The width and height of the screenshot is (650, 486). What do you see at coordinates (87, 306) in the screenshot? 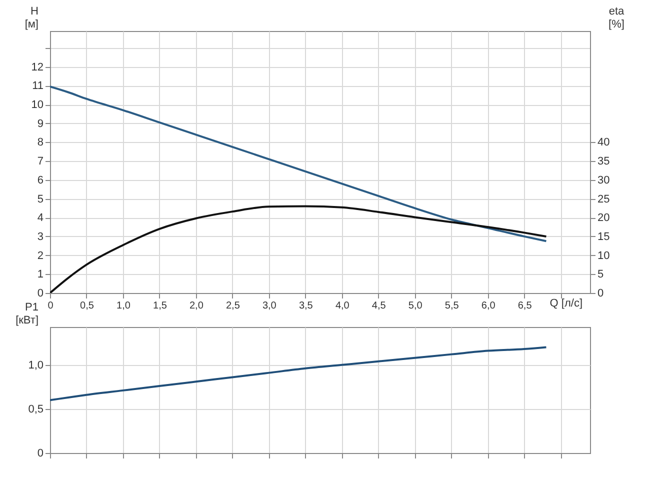
I see `x-tick-label: 0,5` at bounding box center [87, 306].